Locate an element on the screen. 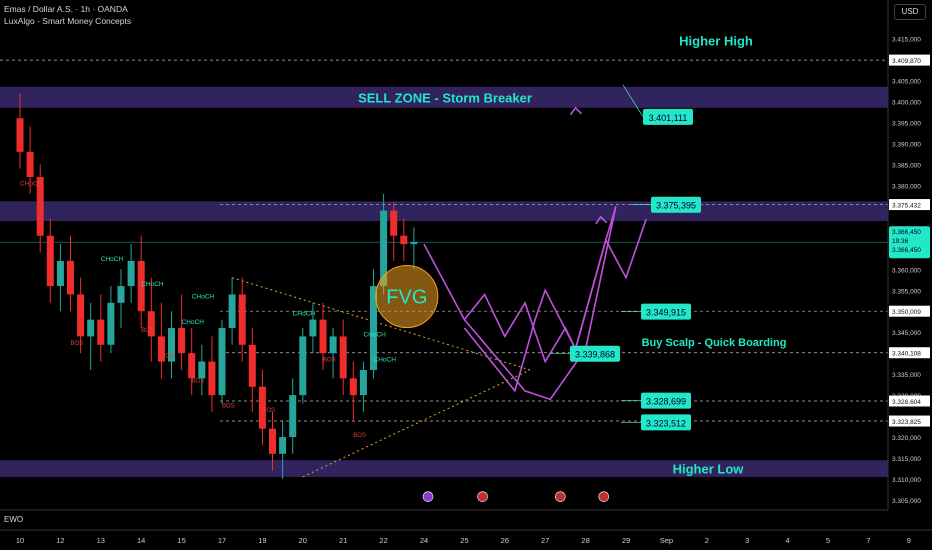 The height and width of the screenshot is (550, 932). callout-text: 3.401,111 is located at coordinates (668, 118).